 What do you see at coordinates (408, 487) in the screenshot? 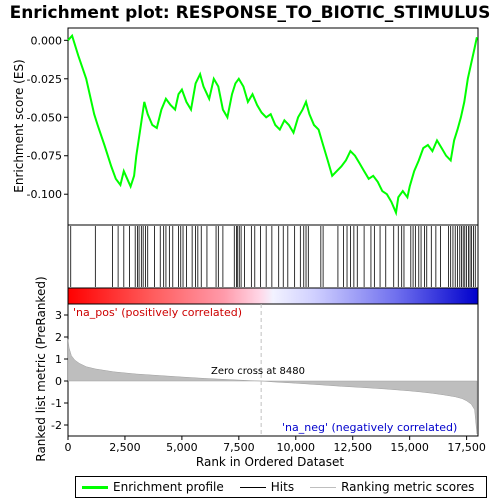
I see `legend-label-ranking: Ranking metric scores` at bounding box center [408, 487].